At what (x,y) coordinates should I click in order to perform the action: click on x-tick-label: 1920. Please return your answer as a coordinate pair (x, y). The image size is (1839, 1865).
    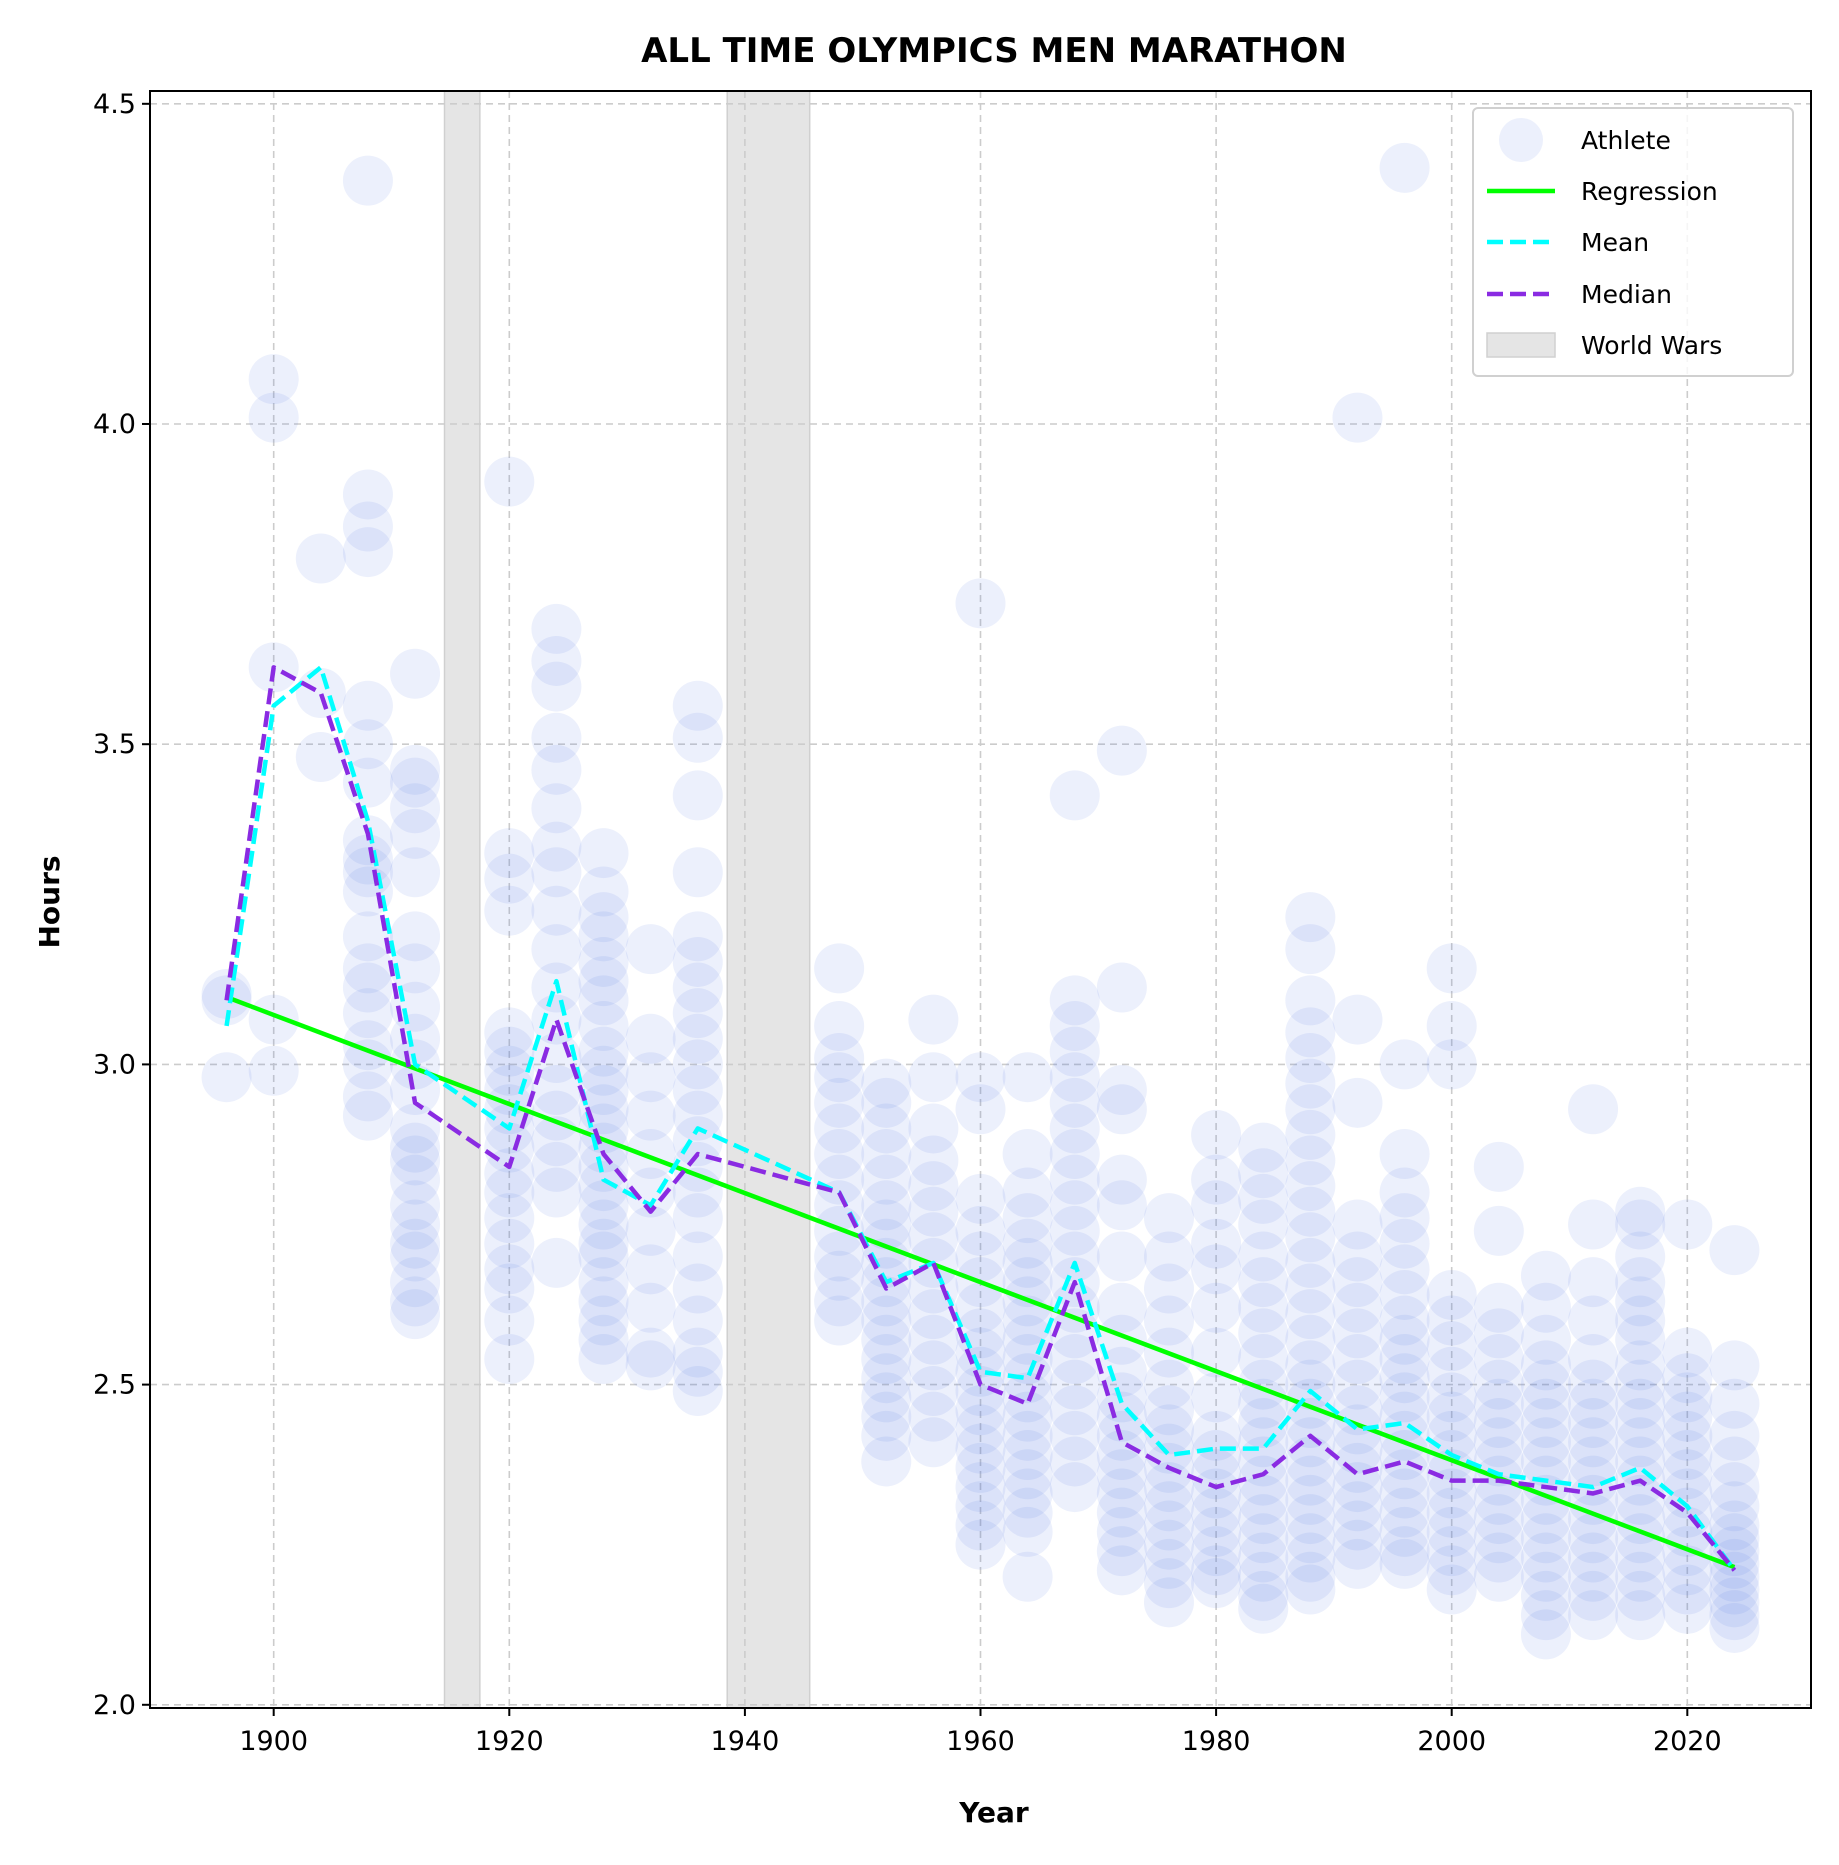
    Looking at the image, I should click on (509, 1741).